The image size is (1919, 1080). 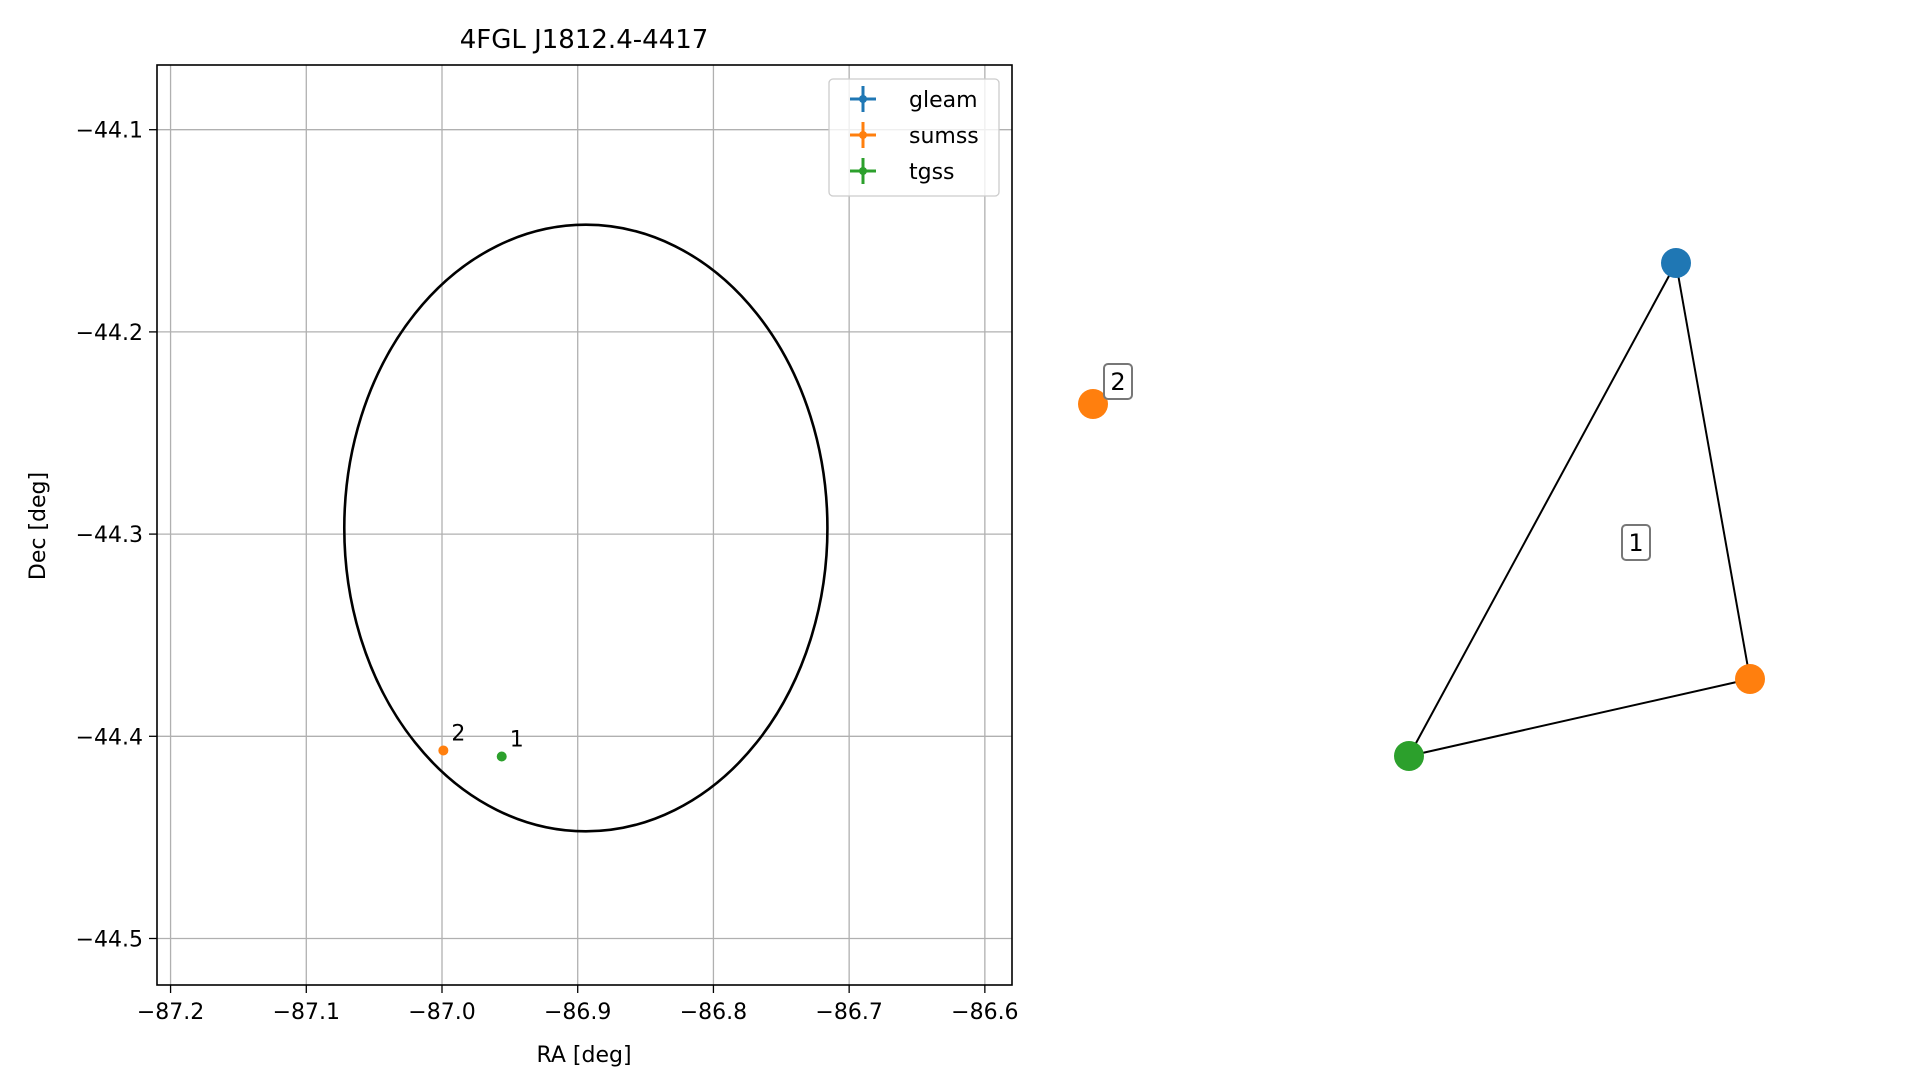 What do you see at coordinates (863, 171) in the screenshot?
I see `legend-marker-dot-tgss` at bounding box center [863, 171].